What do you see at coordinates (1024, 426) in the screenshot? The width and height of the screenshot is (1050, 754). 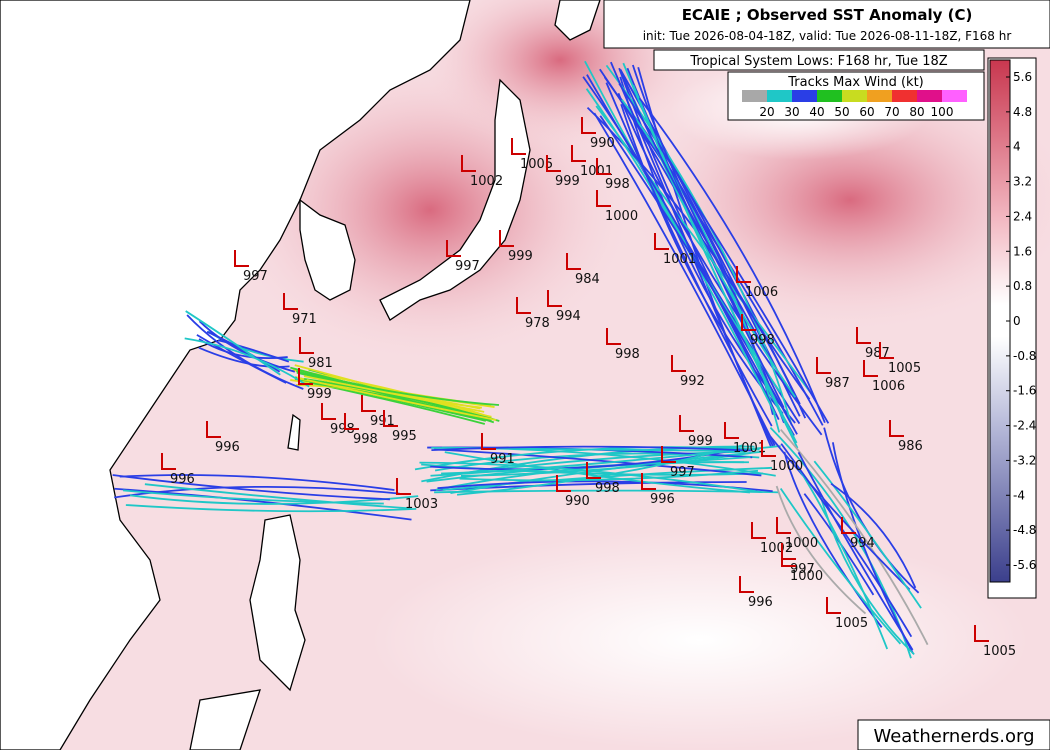 I see `colorbar-label: -2.4` at bounding box center [1024, 426].